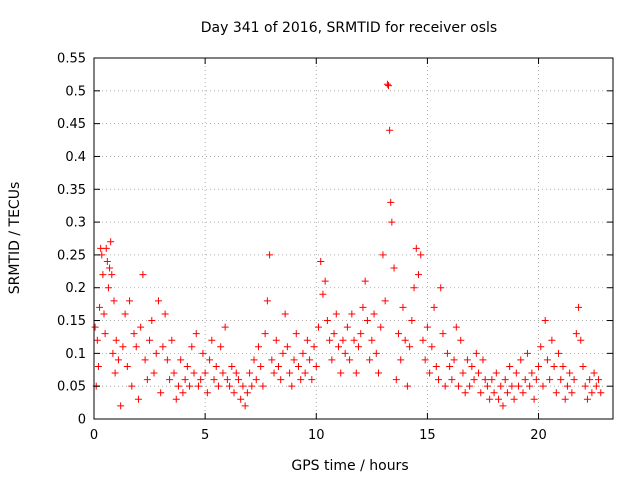 The height and width of the screenshot is (480, 640). Describe the element at coordinates (75, 223) in the screenshot. I see `y-tick-label: 0.3` at that location.